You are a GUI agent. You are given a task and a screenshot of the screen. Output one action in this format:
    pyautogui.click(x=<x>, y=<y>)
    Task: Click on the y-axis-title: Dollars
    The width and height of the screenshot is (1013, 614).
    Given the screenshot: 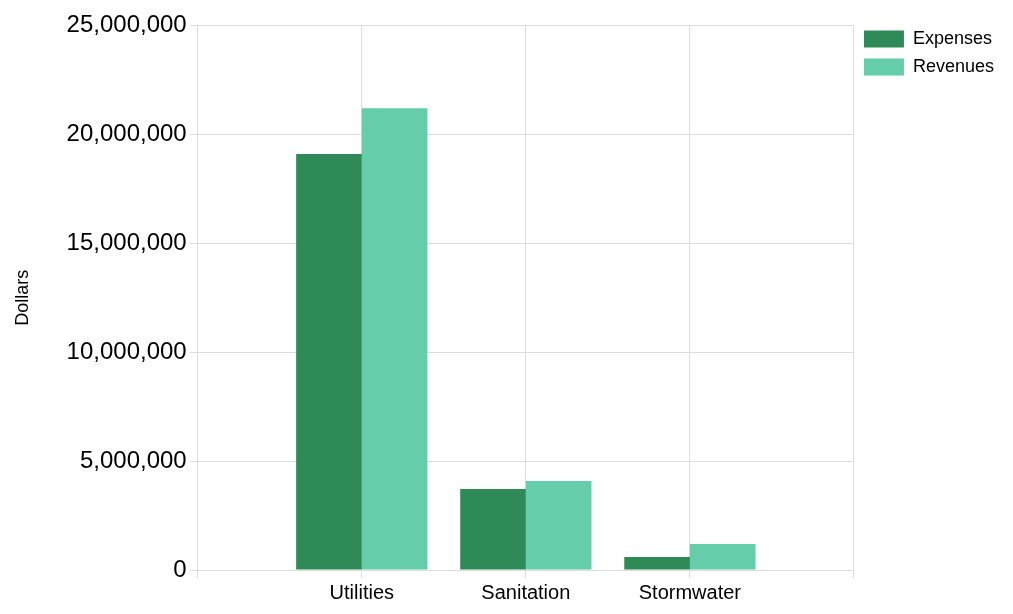 What is the action you would take?
    pyautogui.click(x=21, y=297)
    